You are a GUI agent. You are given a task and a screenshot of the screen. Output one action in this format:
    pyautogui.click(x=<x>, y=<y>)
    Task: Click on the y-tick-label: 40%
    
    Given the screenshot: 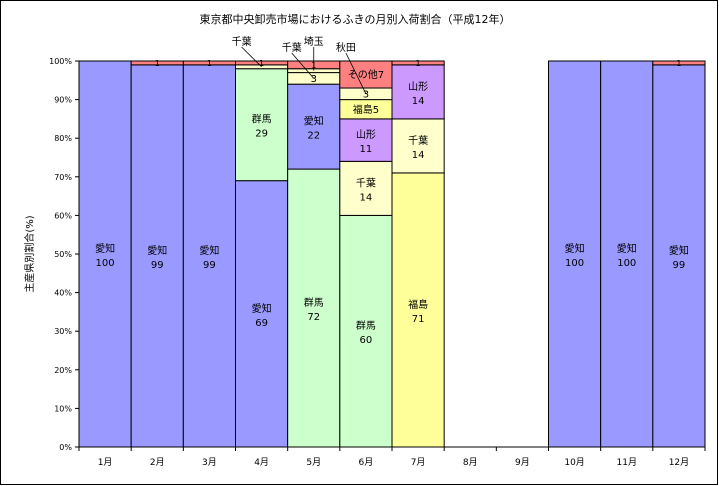 What is the action you would take?
    pyautogui.click(x=63, y=293)
    